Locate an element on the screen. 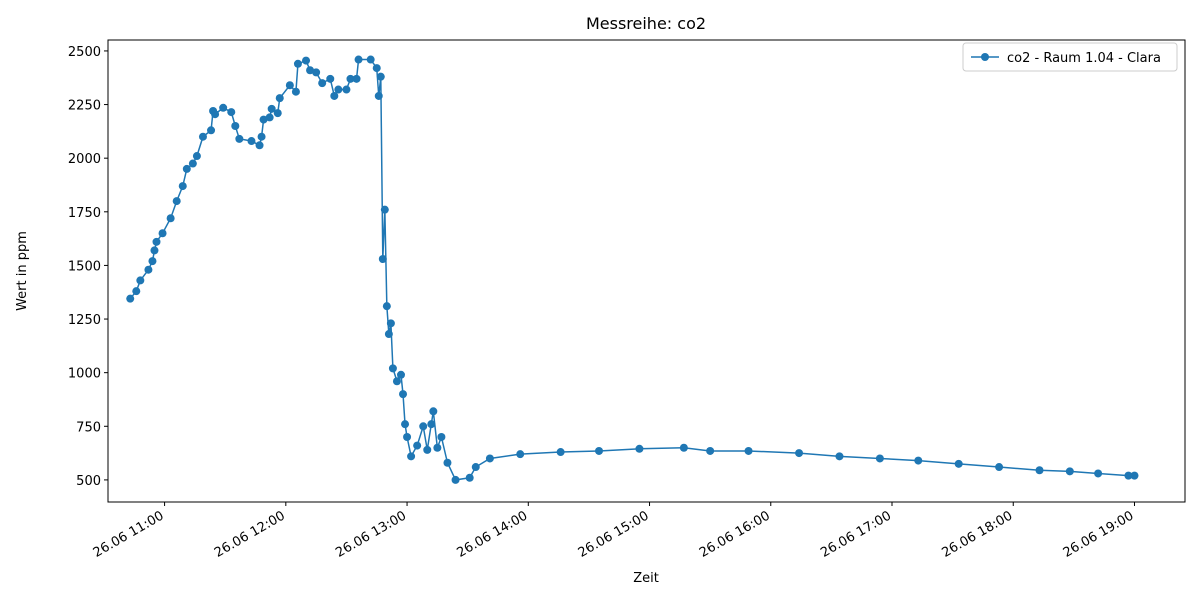 This screenshot has height=604, width=1200. chart-title: Messreihe: co2 is located at coordinates (646, 23).